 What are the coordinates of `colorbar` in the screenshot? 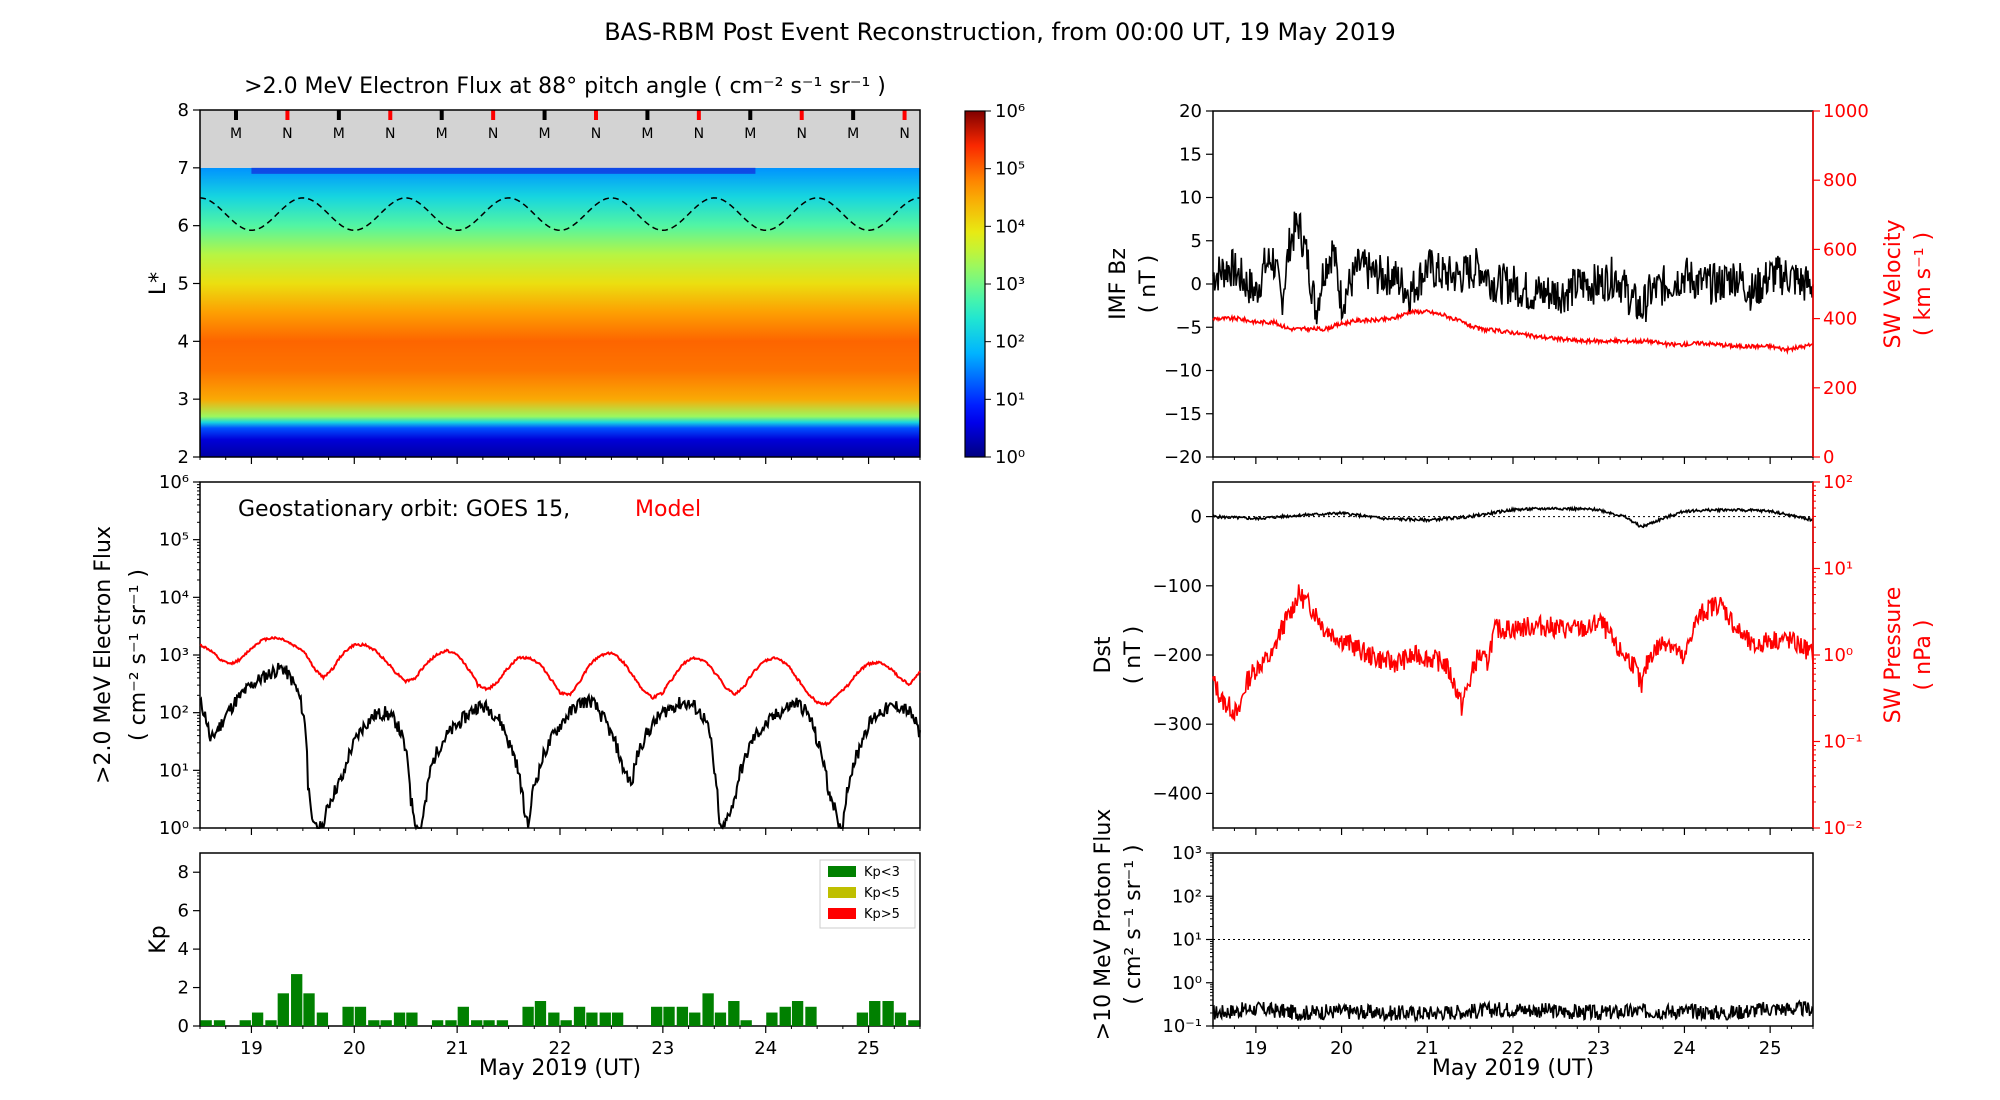 It's located at (975, 284).